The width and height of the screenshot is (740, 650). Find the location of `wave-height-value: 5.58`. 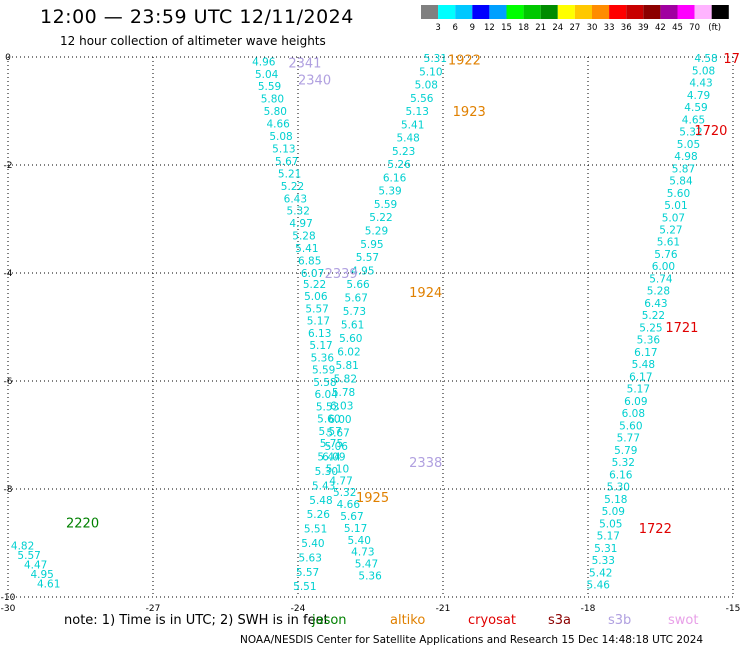

wave-height-value: 5.58 is located at coordinates (324, 383).